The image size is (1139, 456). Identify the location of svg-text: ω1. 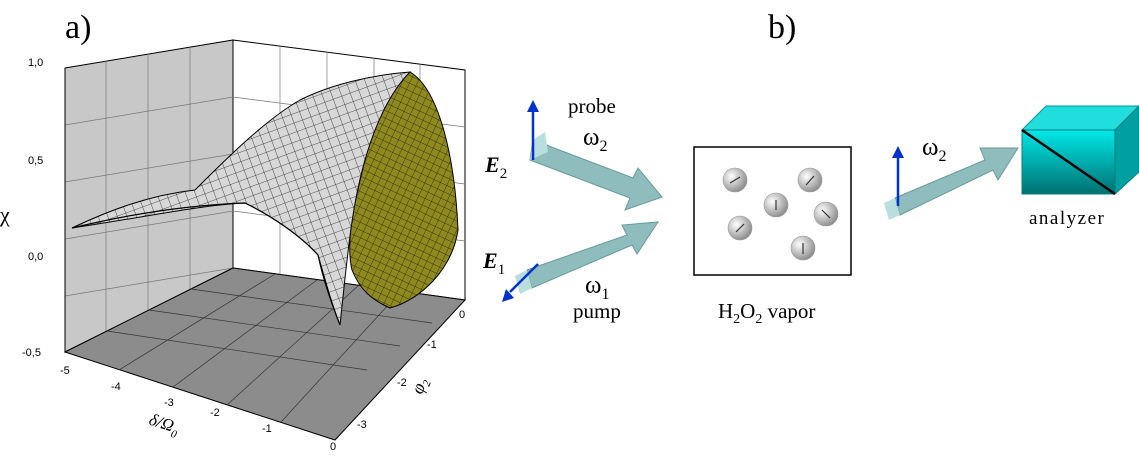
(597, 287).